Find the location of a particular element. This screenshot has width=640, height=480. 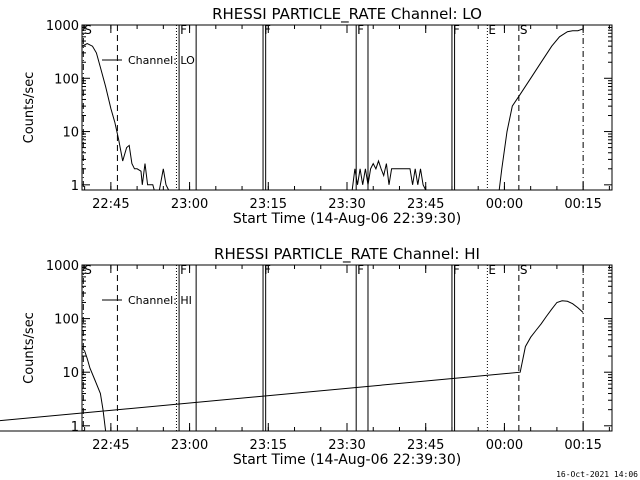

legend-label: Channel: LO is located at coordinates (161, 60).